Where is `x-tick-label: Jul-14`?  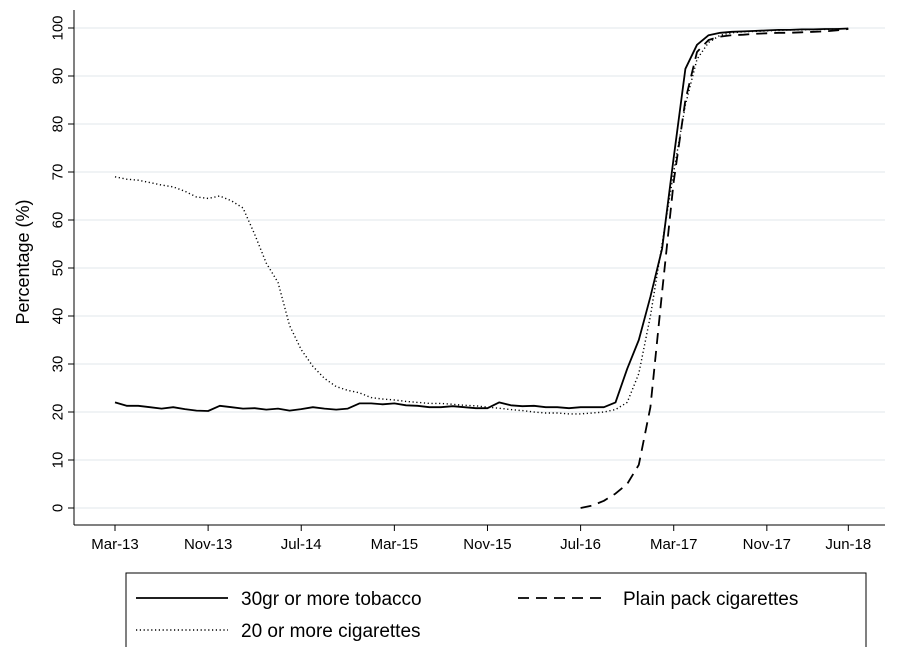
x-tick-label: Jul-14 is located at coordinates (301, 544).